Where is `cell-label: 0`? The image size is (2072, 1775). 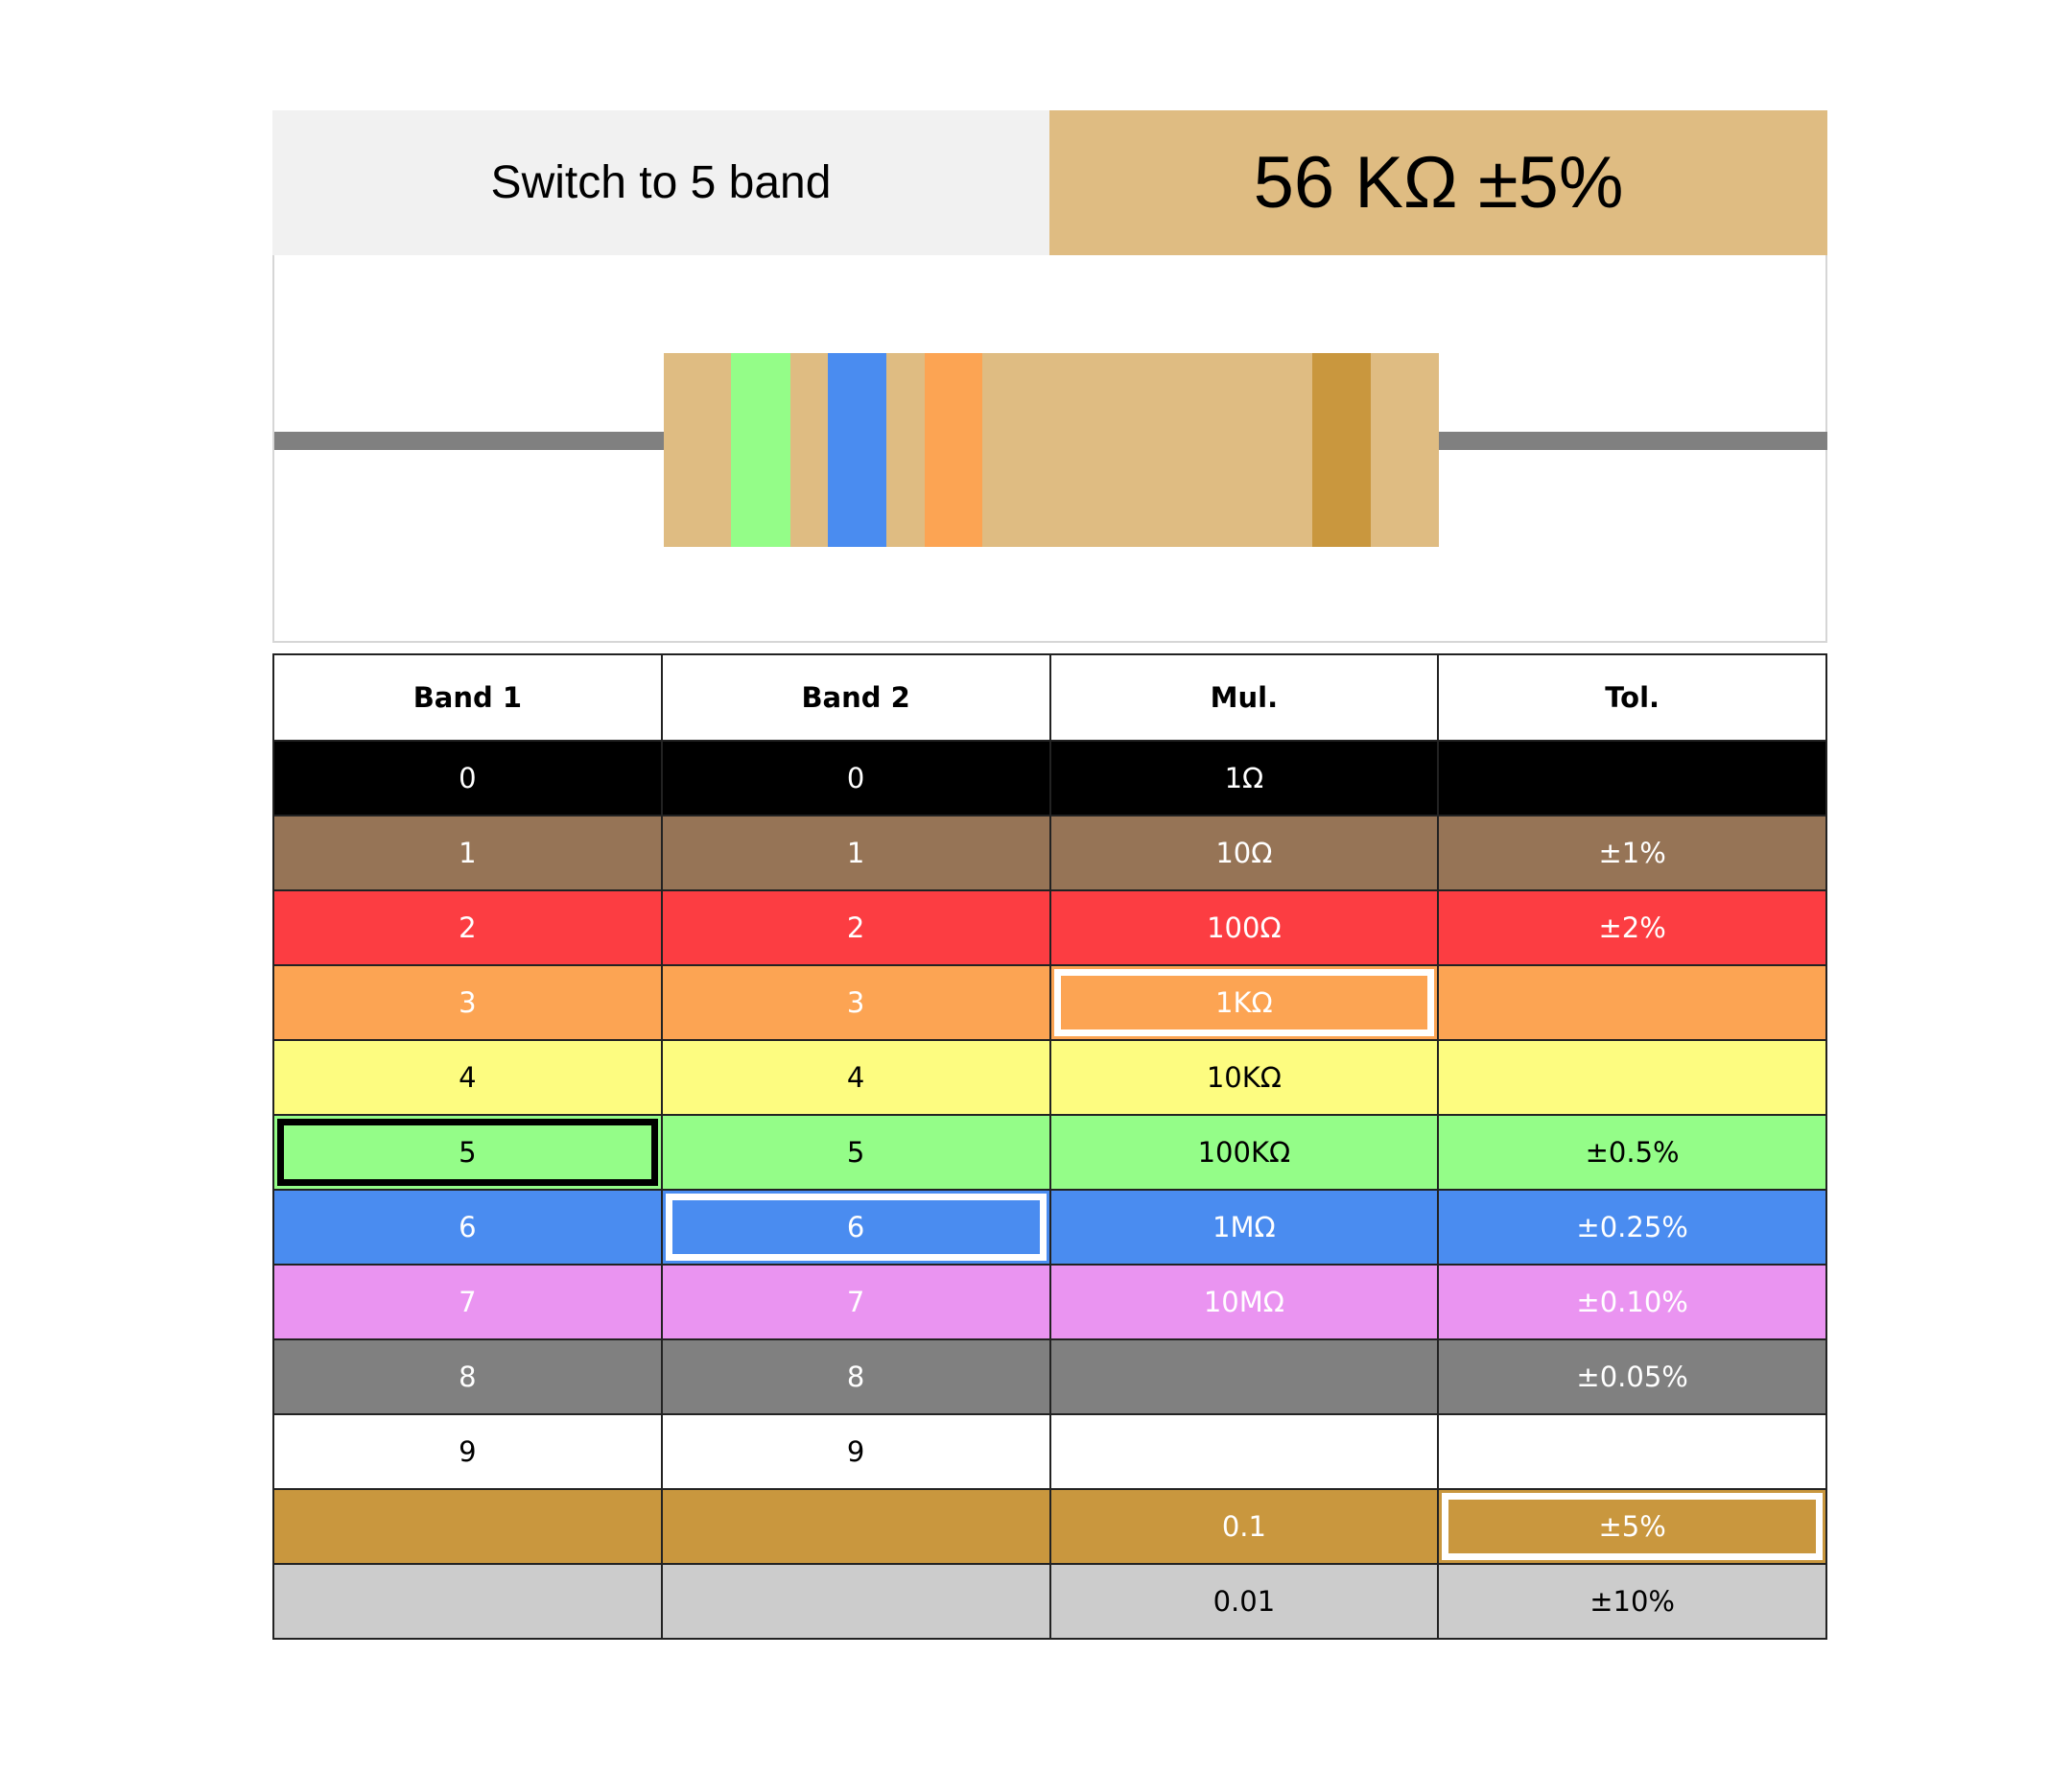
cell-label: 0 is located at coordinates (467, 778).